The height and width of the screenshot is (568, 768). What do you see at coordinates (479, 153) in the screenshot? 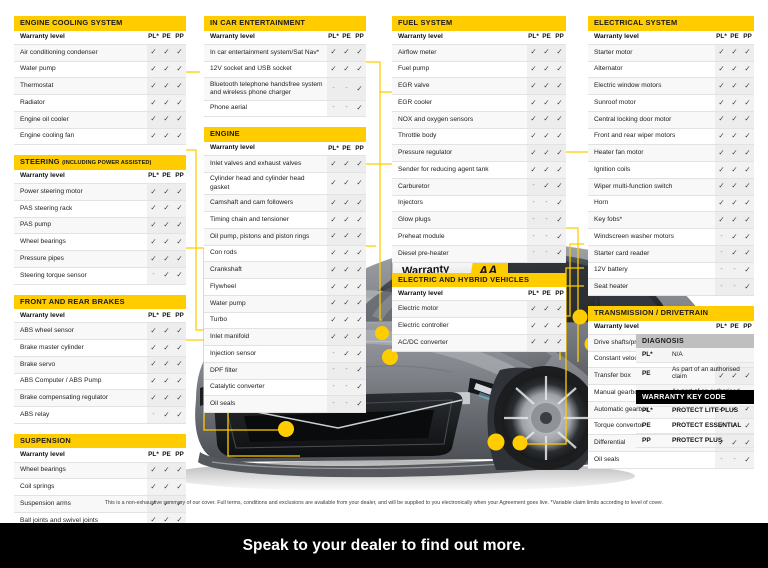
I see `table-row: Pressure regulator ✓ ✓ ✓` at bounding box center [479, 153].